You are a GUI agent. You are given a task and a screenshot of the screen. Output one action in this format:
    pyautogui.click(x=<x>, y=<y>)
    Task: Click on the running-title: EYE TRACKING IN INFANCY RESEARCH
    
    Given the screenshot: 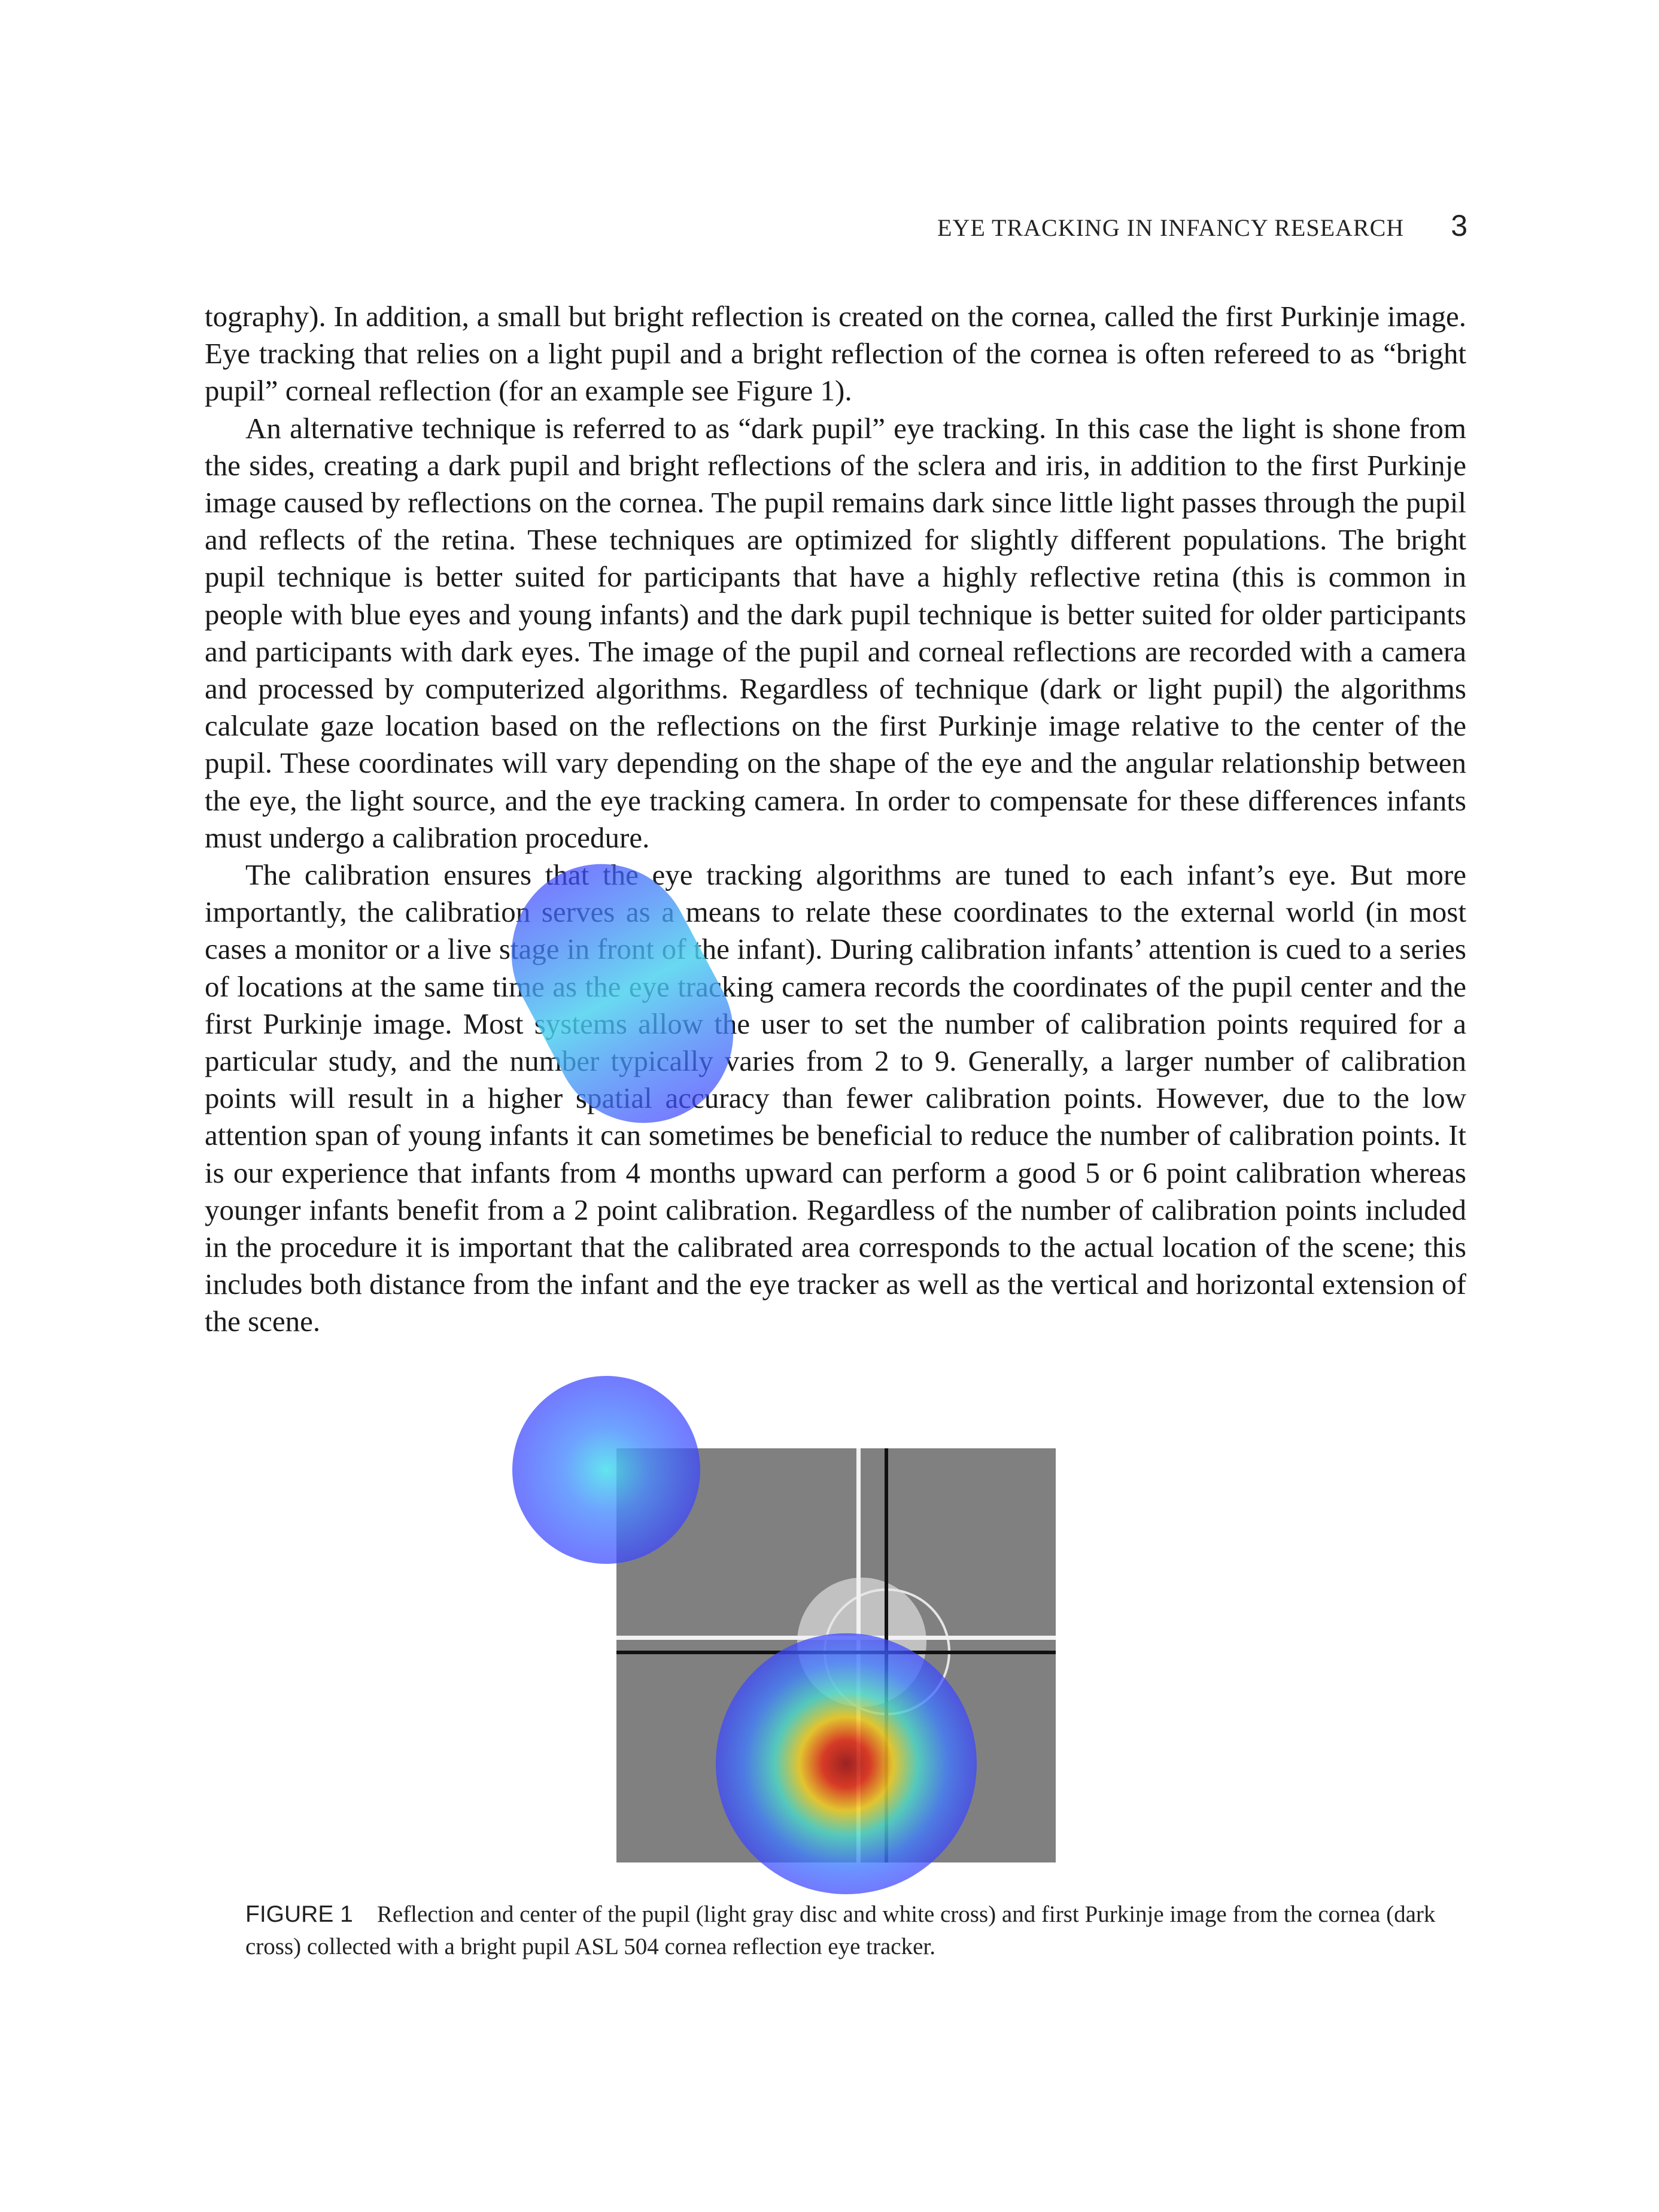 What is the action you would take?
    pyautogui.click(x=1171, y=227)
    